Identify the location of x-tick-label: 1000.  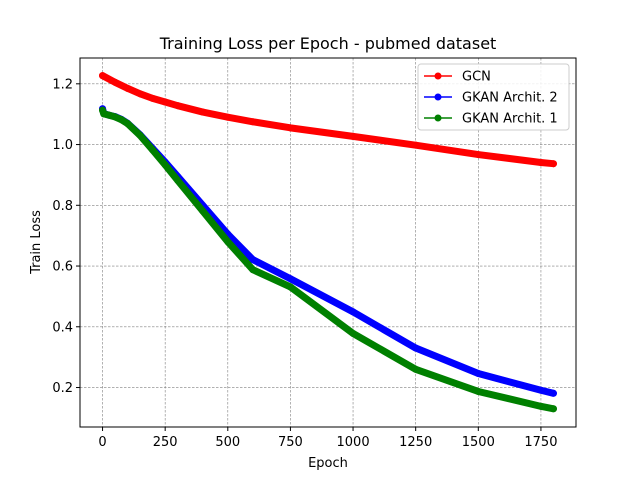
(353, 442).